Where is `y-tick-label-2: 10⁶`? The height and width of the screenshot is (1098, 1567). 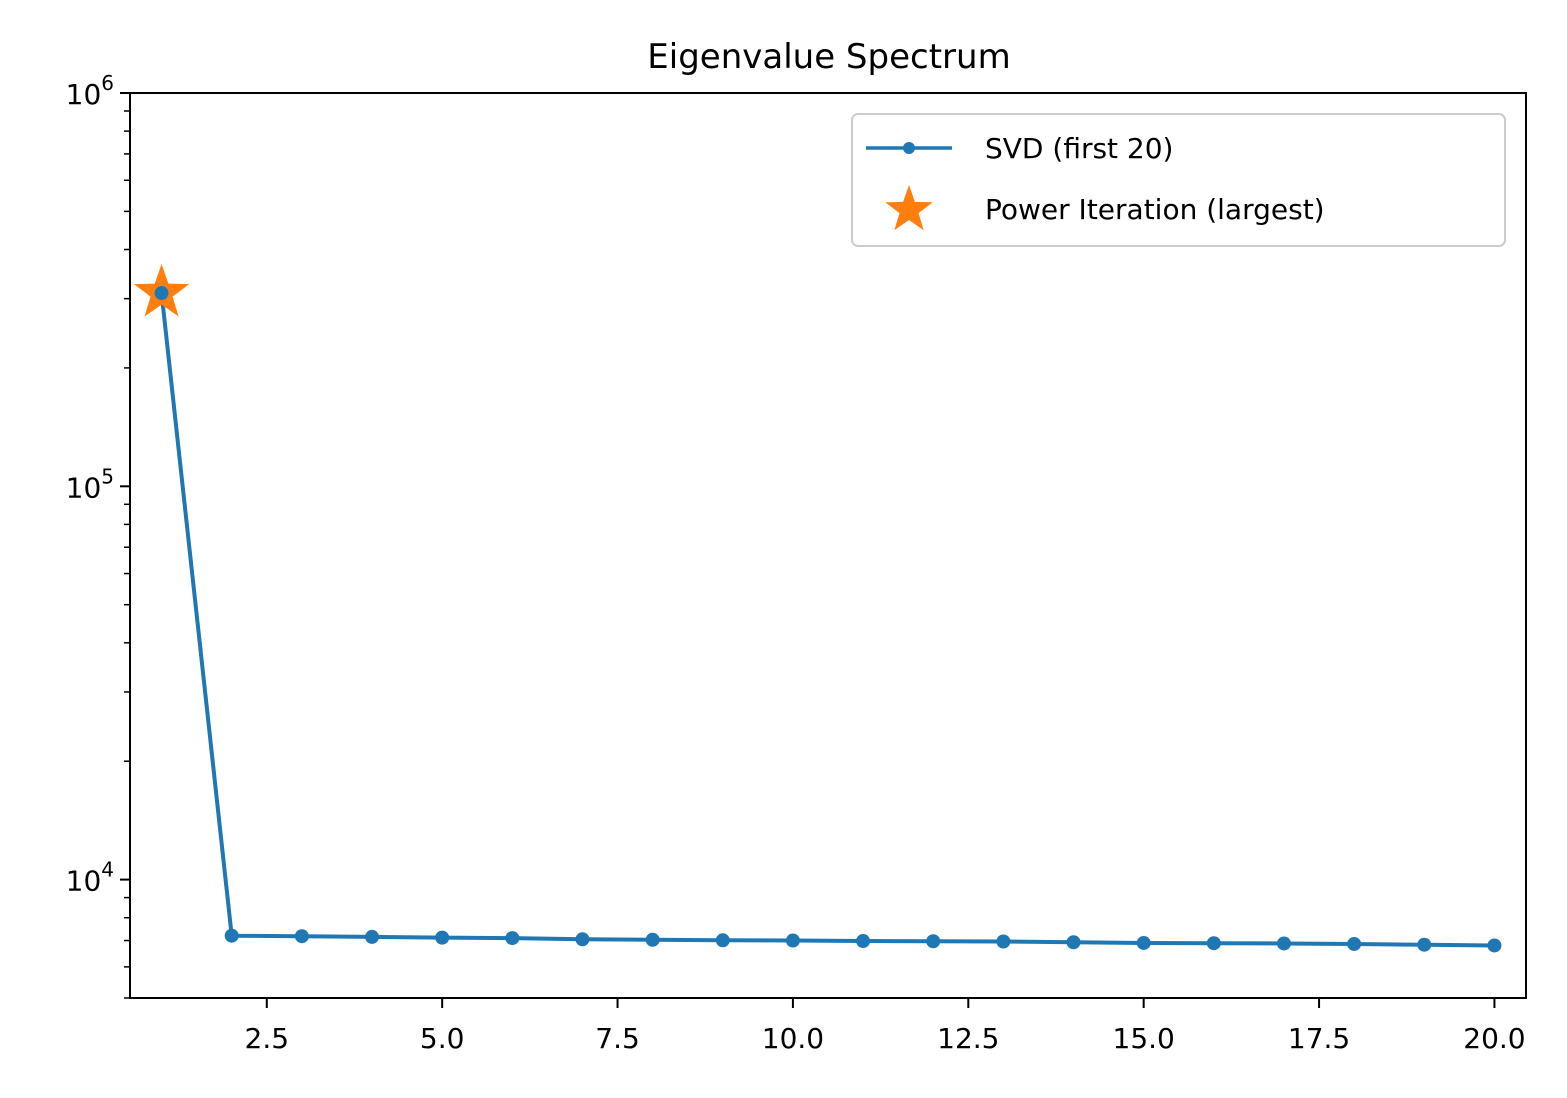 y-tick-label-2: 10⁶ is located at coordinates (90, 91).